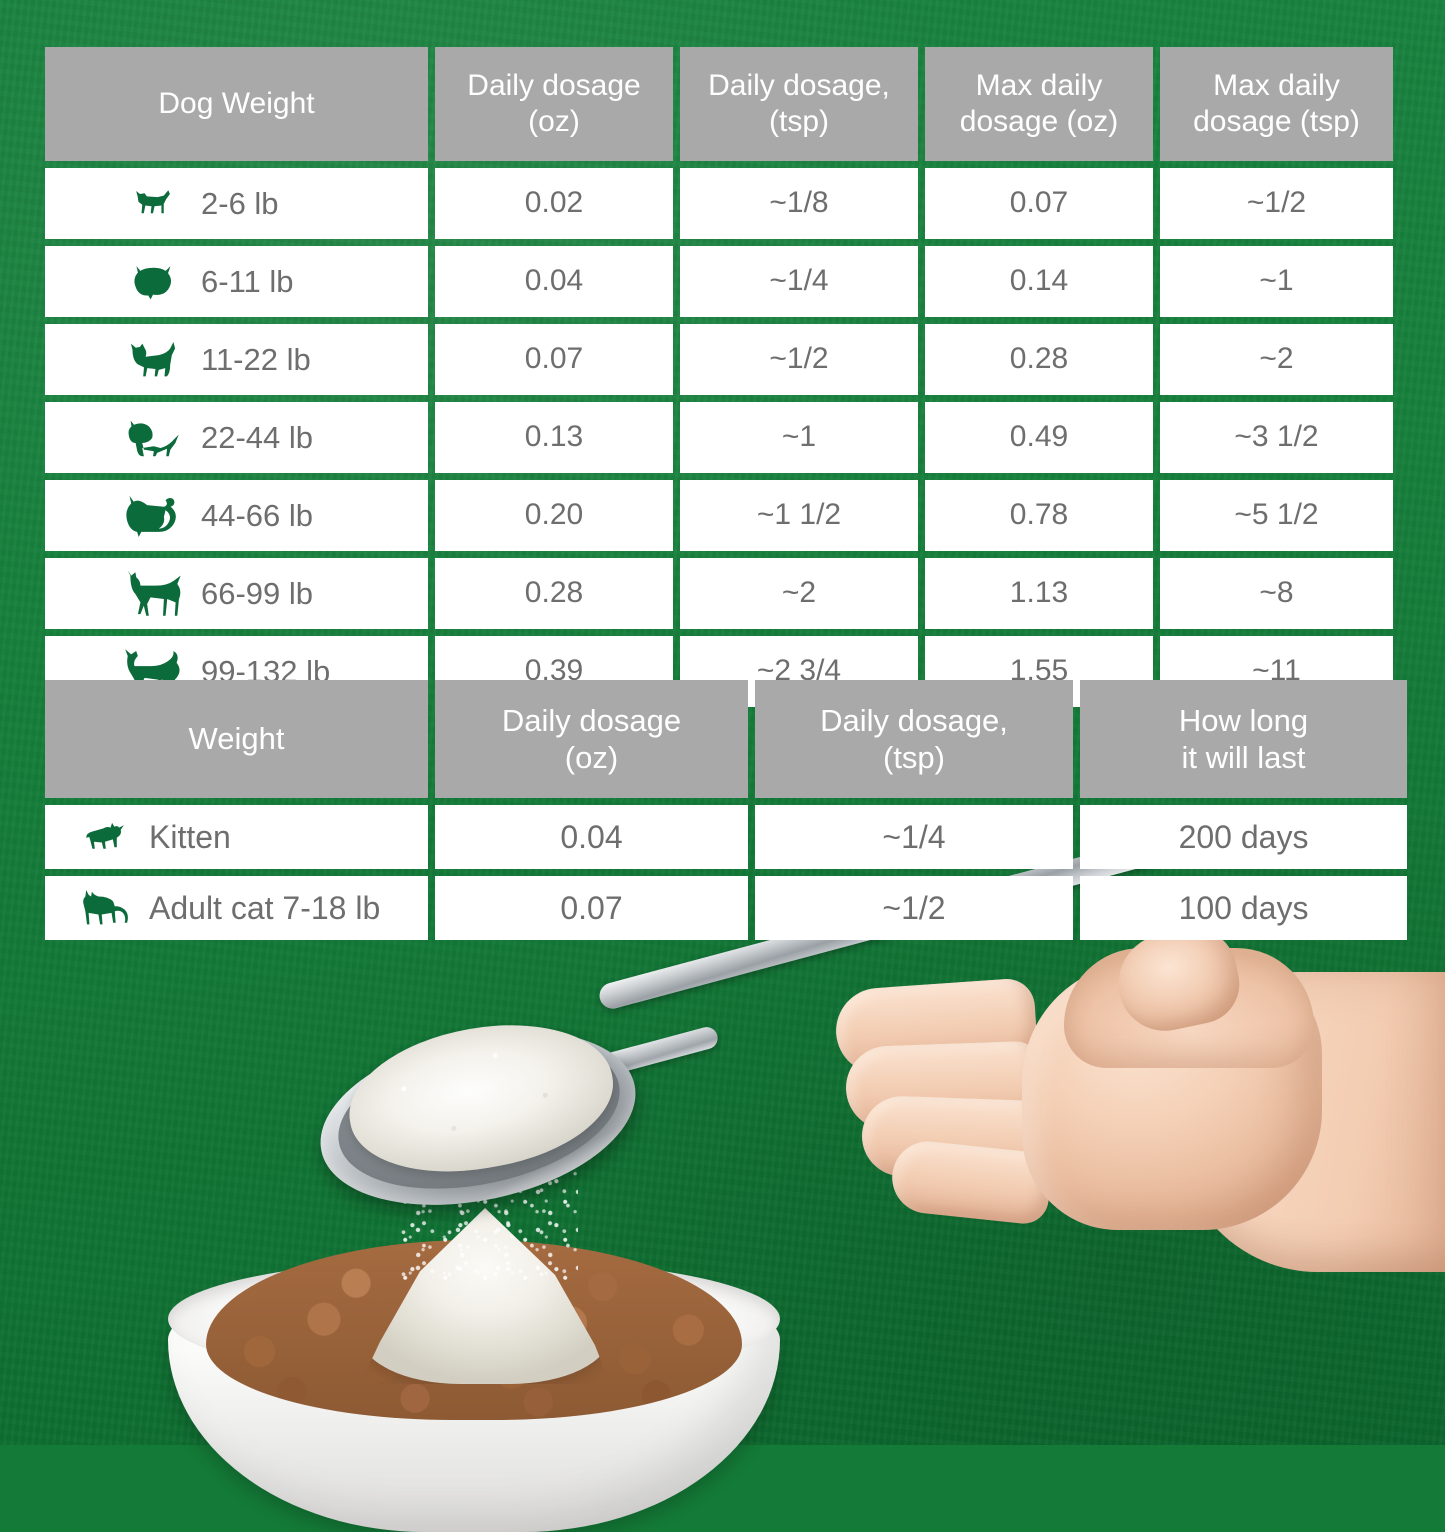  Describe the element at coordinates (236, 837) in the screenshot. I see `table-row: Kitten` at that location.